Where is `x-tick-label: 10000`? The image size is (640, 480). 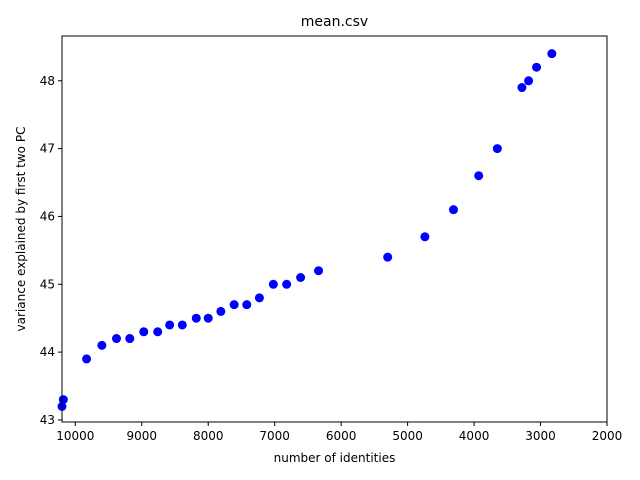
x-tick-label: 10000 is located at coordinates (75, 436).